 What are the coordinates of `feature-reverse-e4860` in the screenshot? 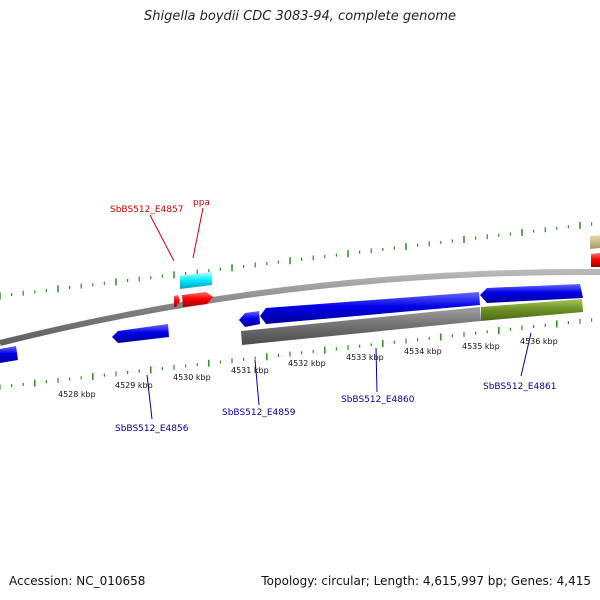 It's located at (370, 308).